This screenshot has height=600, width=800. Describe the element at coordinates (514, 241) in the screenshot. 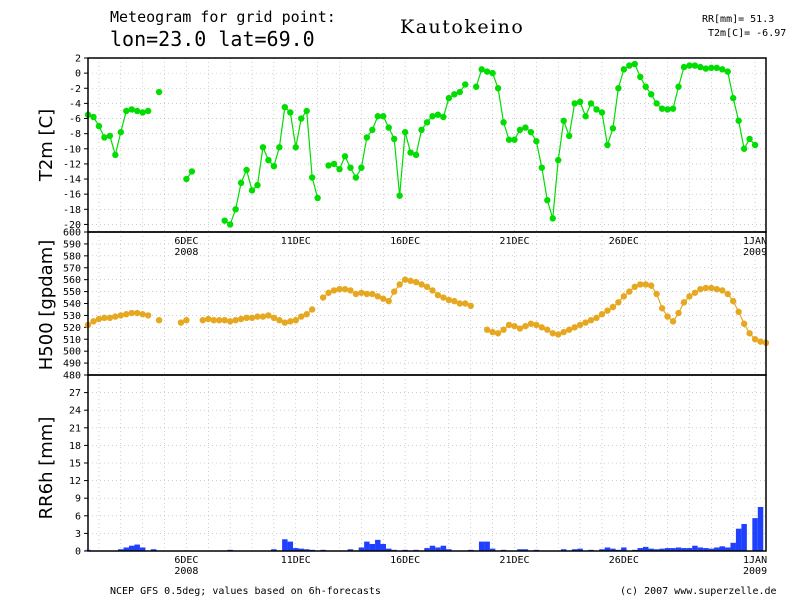

I see `t2m-date-label: 21DEC` at that location.